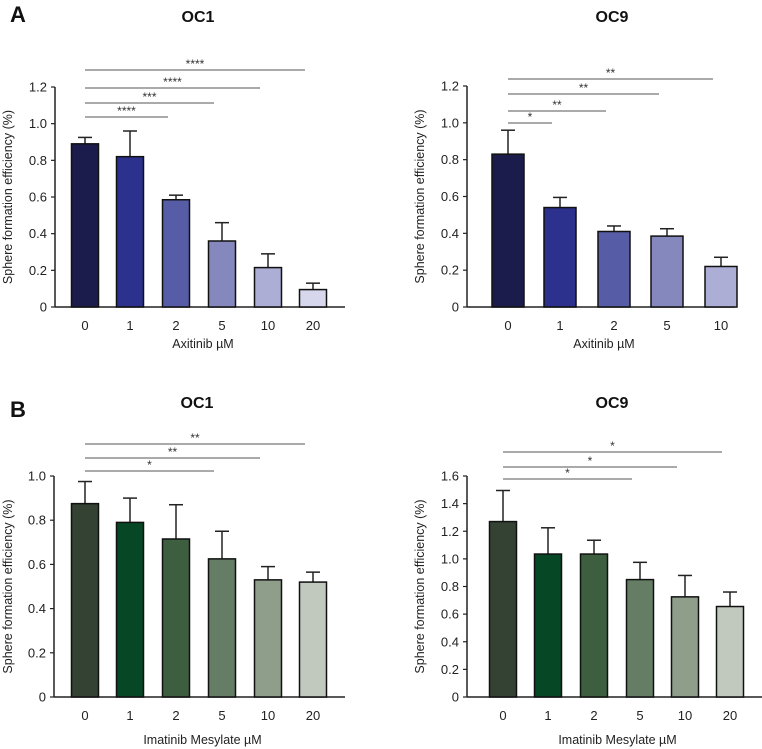 This screenshot has height=749, width=762. I want to click on significance-label: ***, so click(149, 97).